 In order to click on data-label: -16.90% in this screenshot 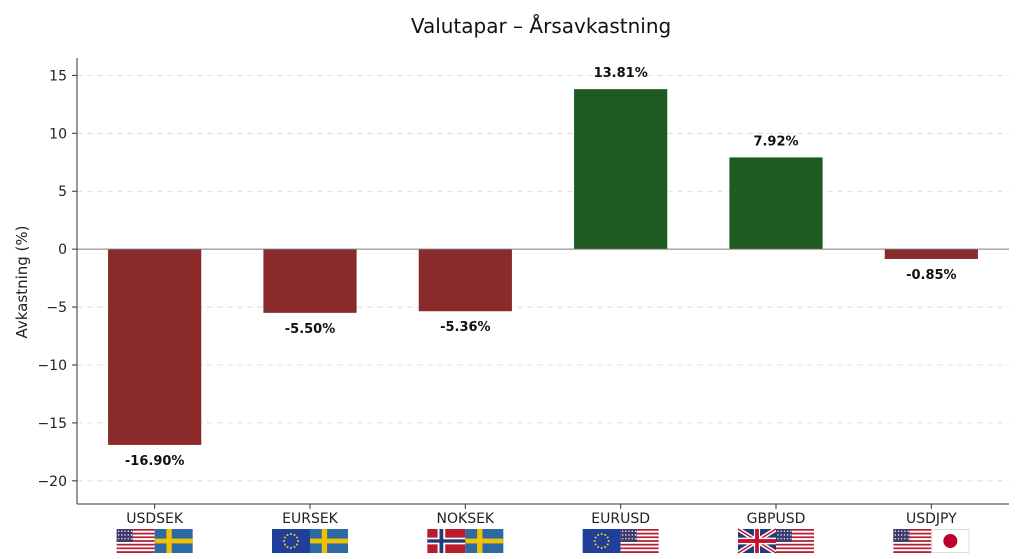, I will do `click(155, 461)`.